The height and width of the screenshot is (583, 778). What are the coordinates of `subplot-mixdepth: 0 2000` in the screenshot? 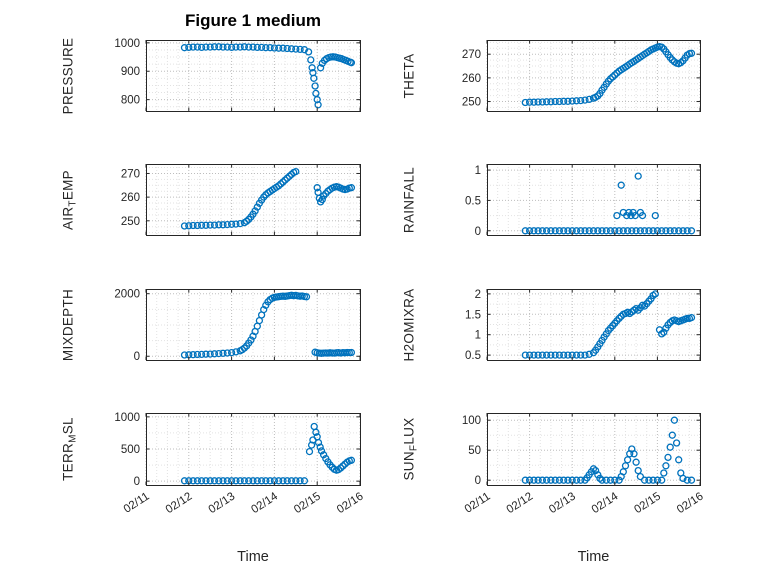 It's located at (237, 326).